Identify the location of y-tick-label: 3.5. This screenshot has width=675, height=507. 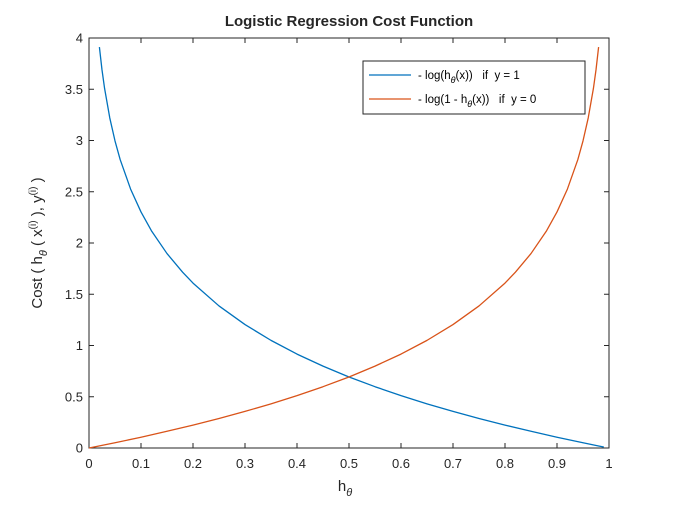
(74, 89).